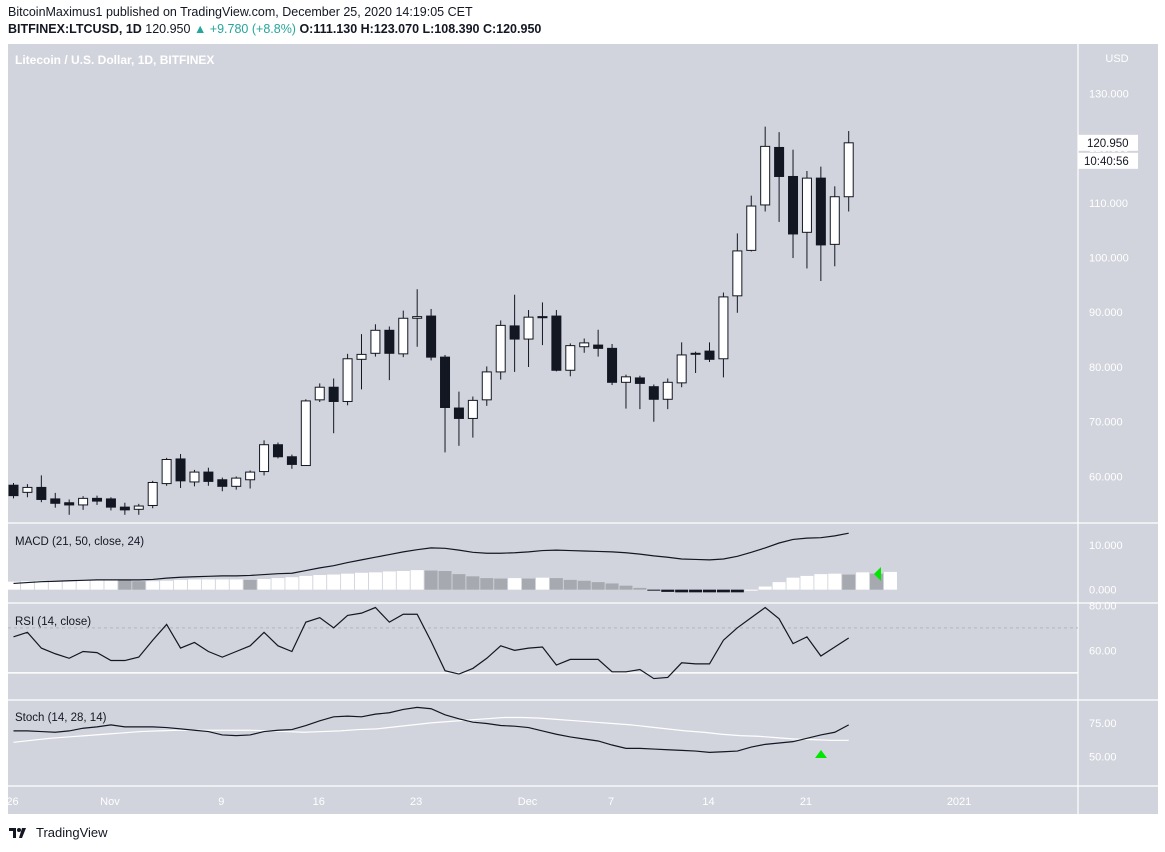 This screenshot has height=852, width=1165. Describe the element at coordinates (390, 29) in the screenshot. I see `ohlc-high: H:123.070` at that location.